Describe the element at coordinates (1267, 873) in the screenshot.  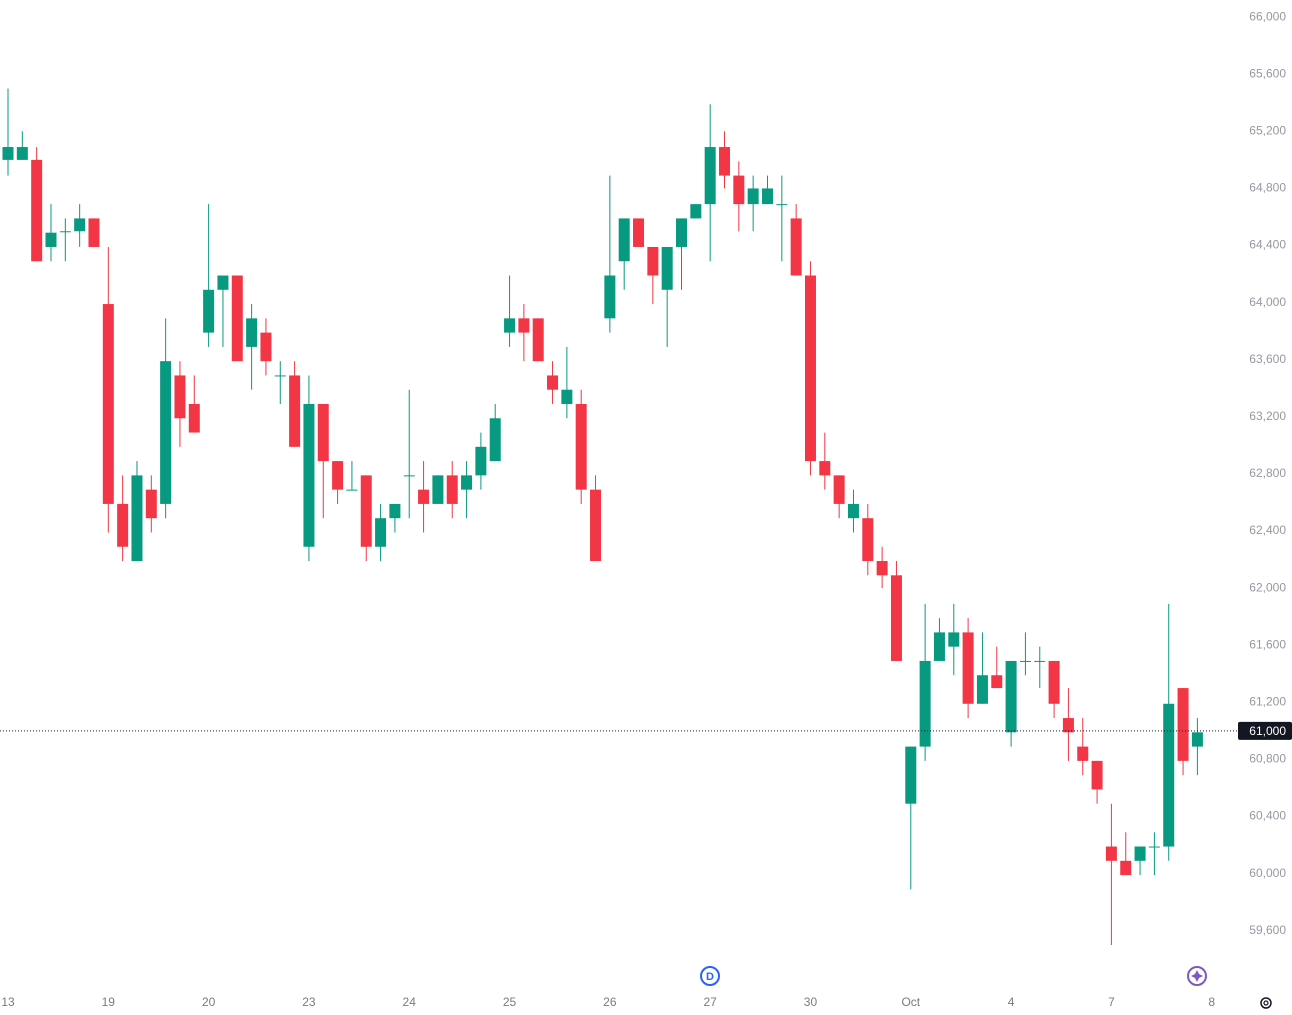
I see `y-tick-label: 60,000` at that location.